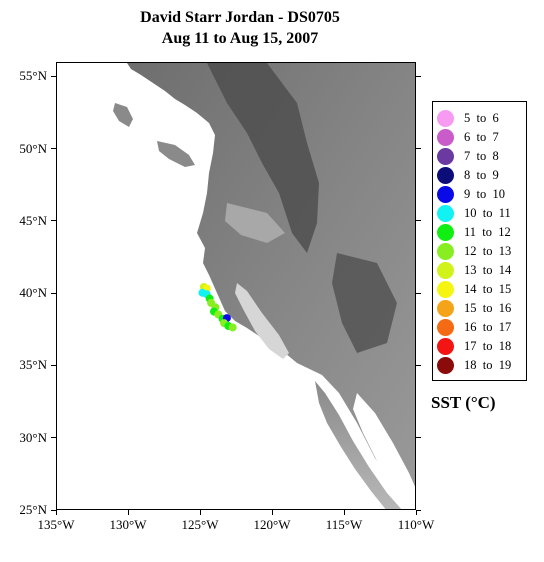  I want to click on legend-item: 17 to 18, so click(474, 346).